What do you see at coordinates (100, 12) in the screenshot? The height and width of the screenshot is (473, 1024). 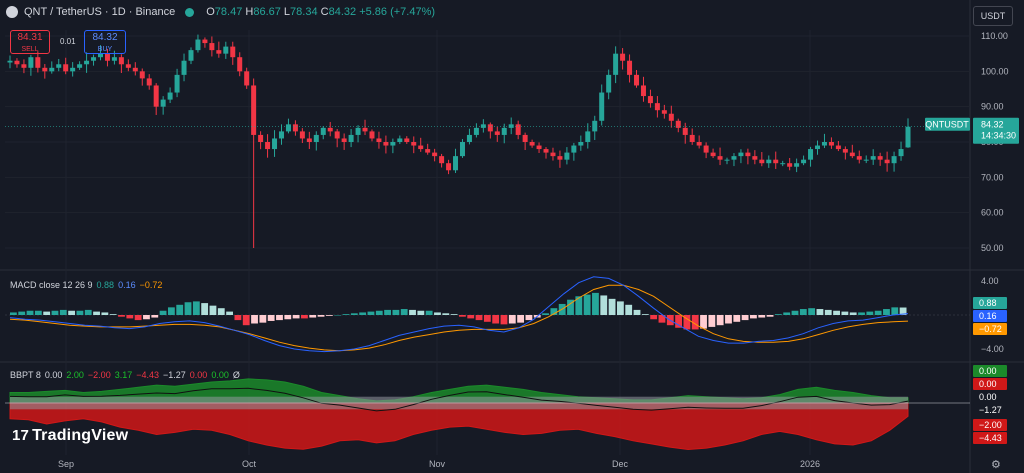 I see `symbol-title: QNT / TetherUS · 1D · Binance` at bounding box center [100, 12].